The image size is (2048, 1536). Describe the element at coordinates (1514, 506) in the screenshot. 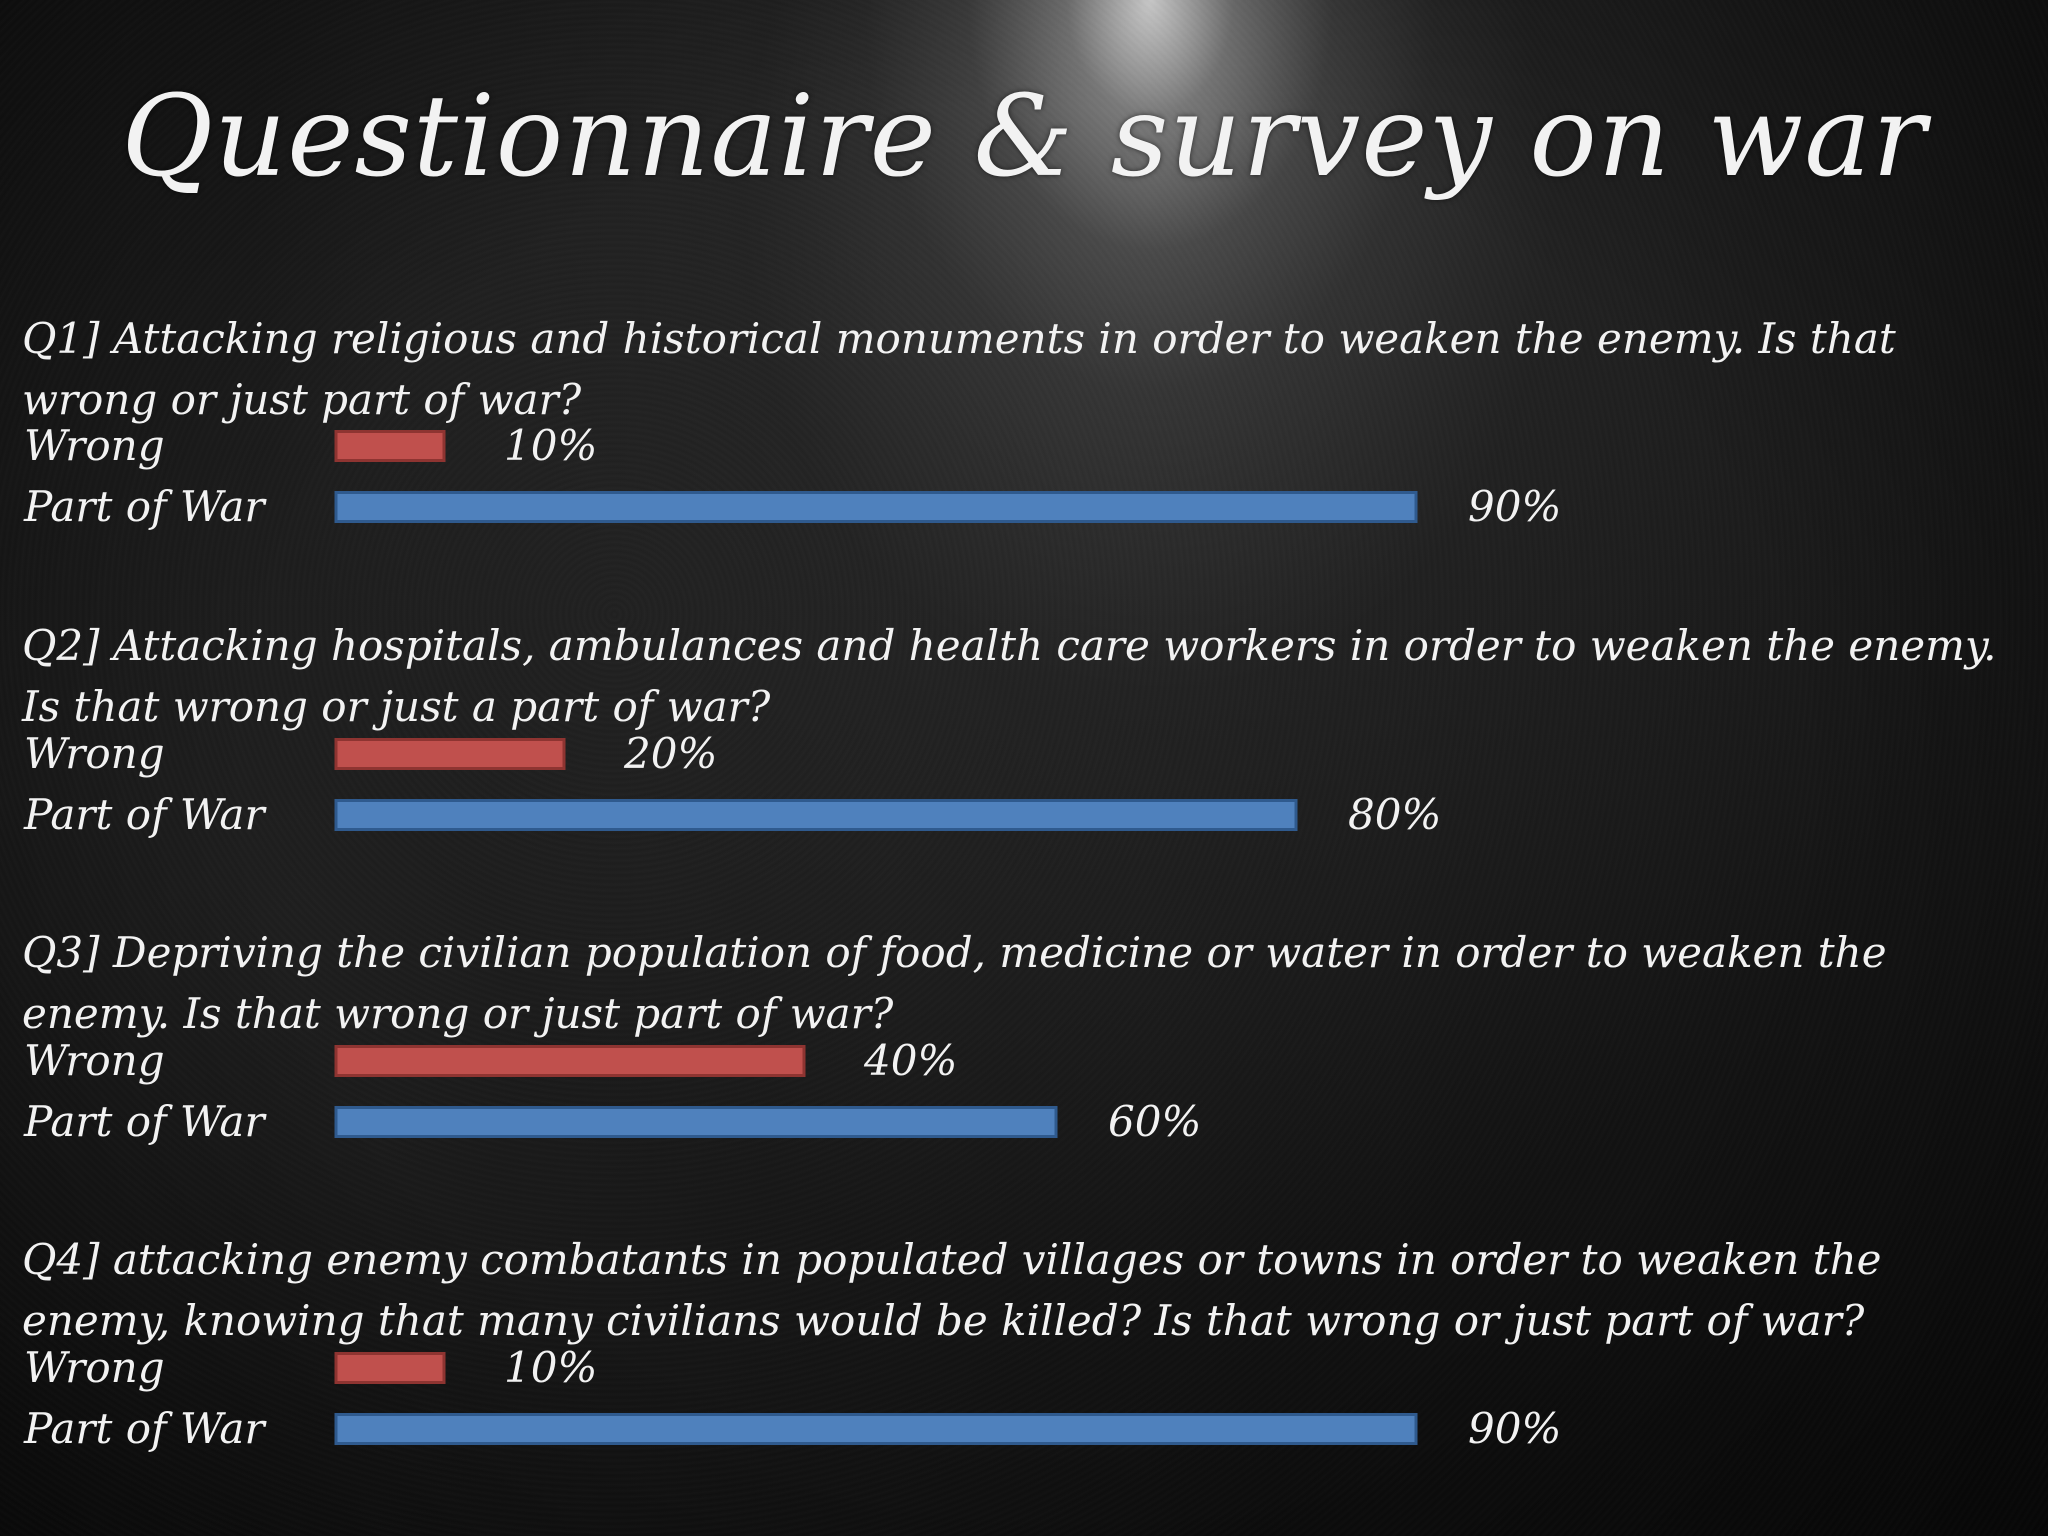

I see `q1-part-of-war-value-label: 90%` at that location.